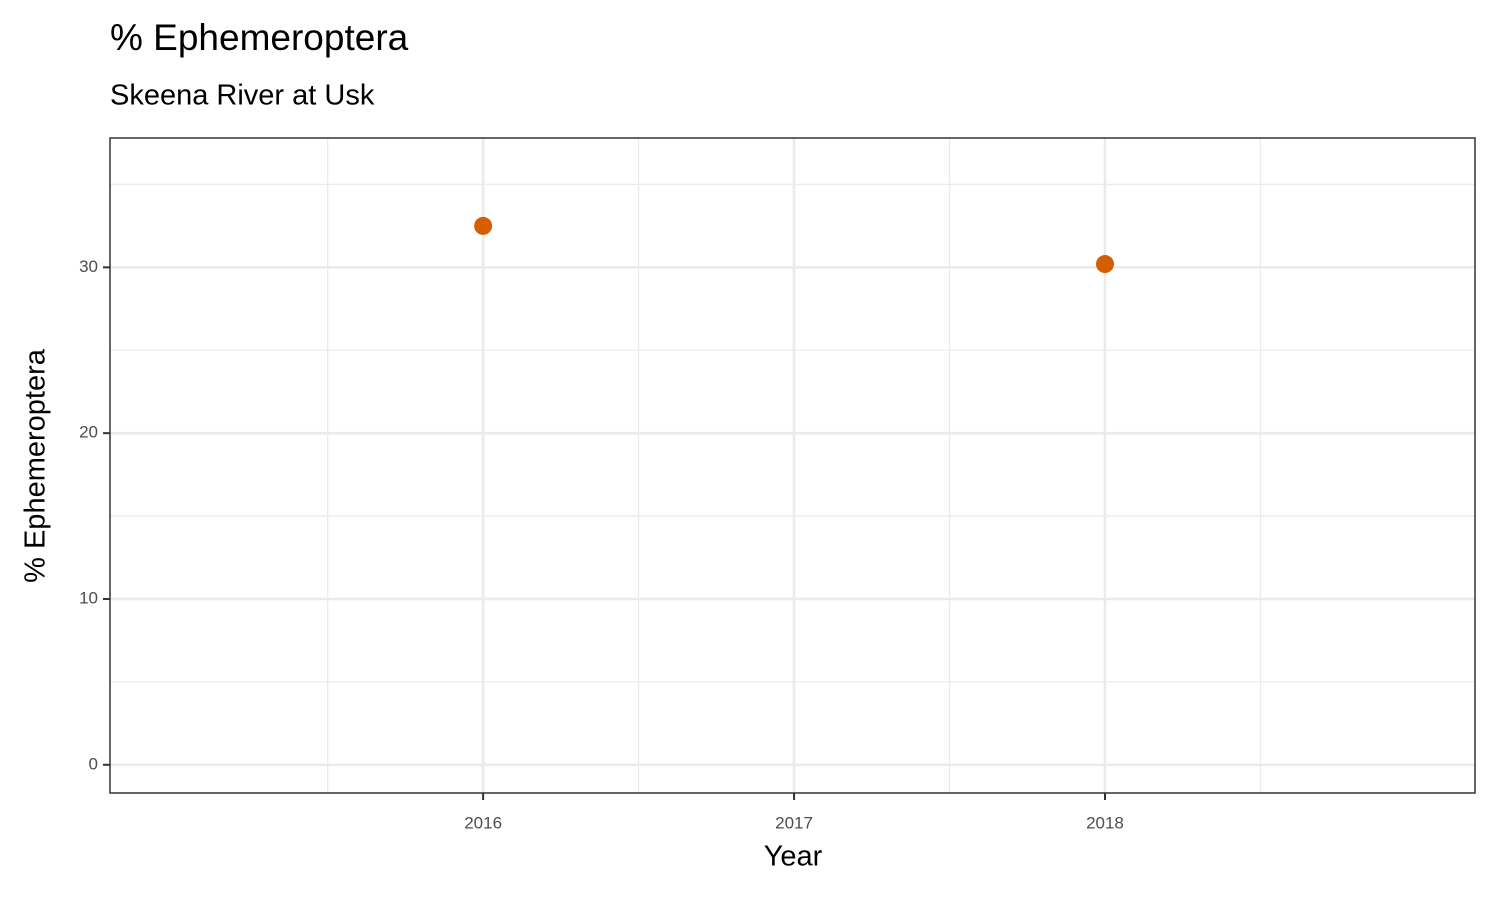  Describe the element at coordinates (793, 857) in the screenshot. I see `x-axis-label: Year` at that location.